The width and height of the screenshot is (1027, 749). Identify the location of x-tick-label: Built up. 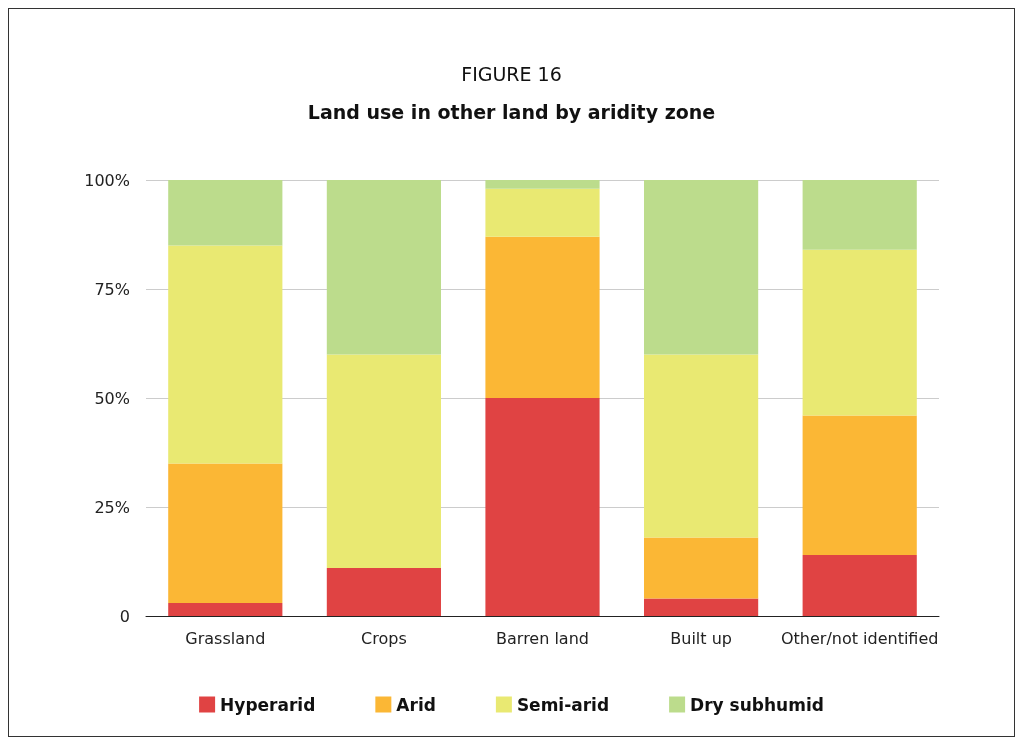
(701, 638).